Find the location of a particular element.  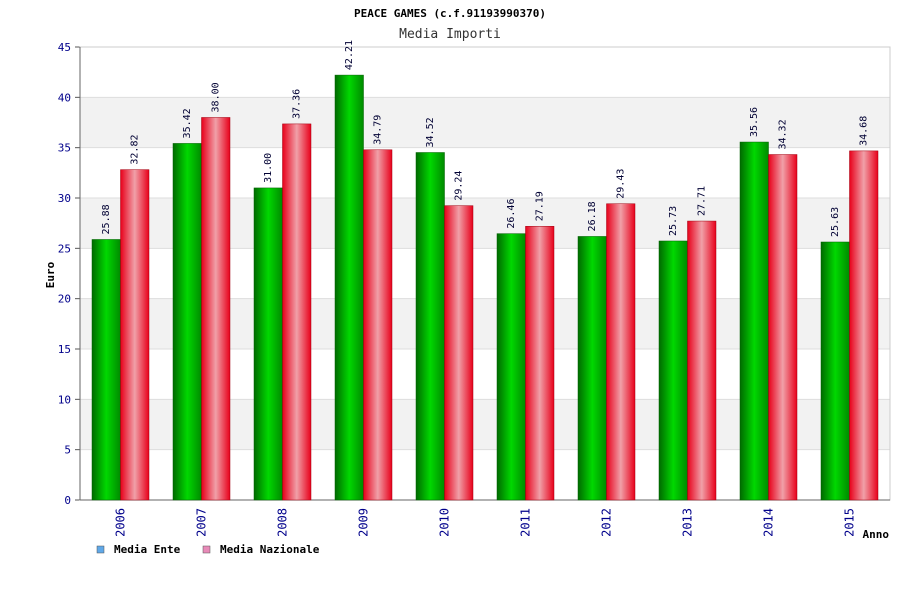

data-label: 29.24 is located at coordinates (459, 186).